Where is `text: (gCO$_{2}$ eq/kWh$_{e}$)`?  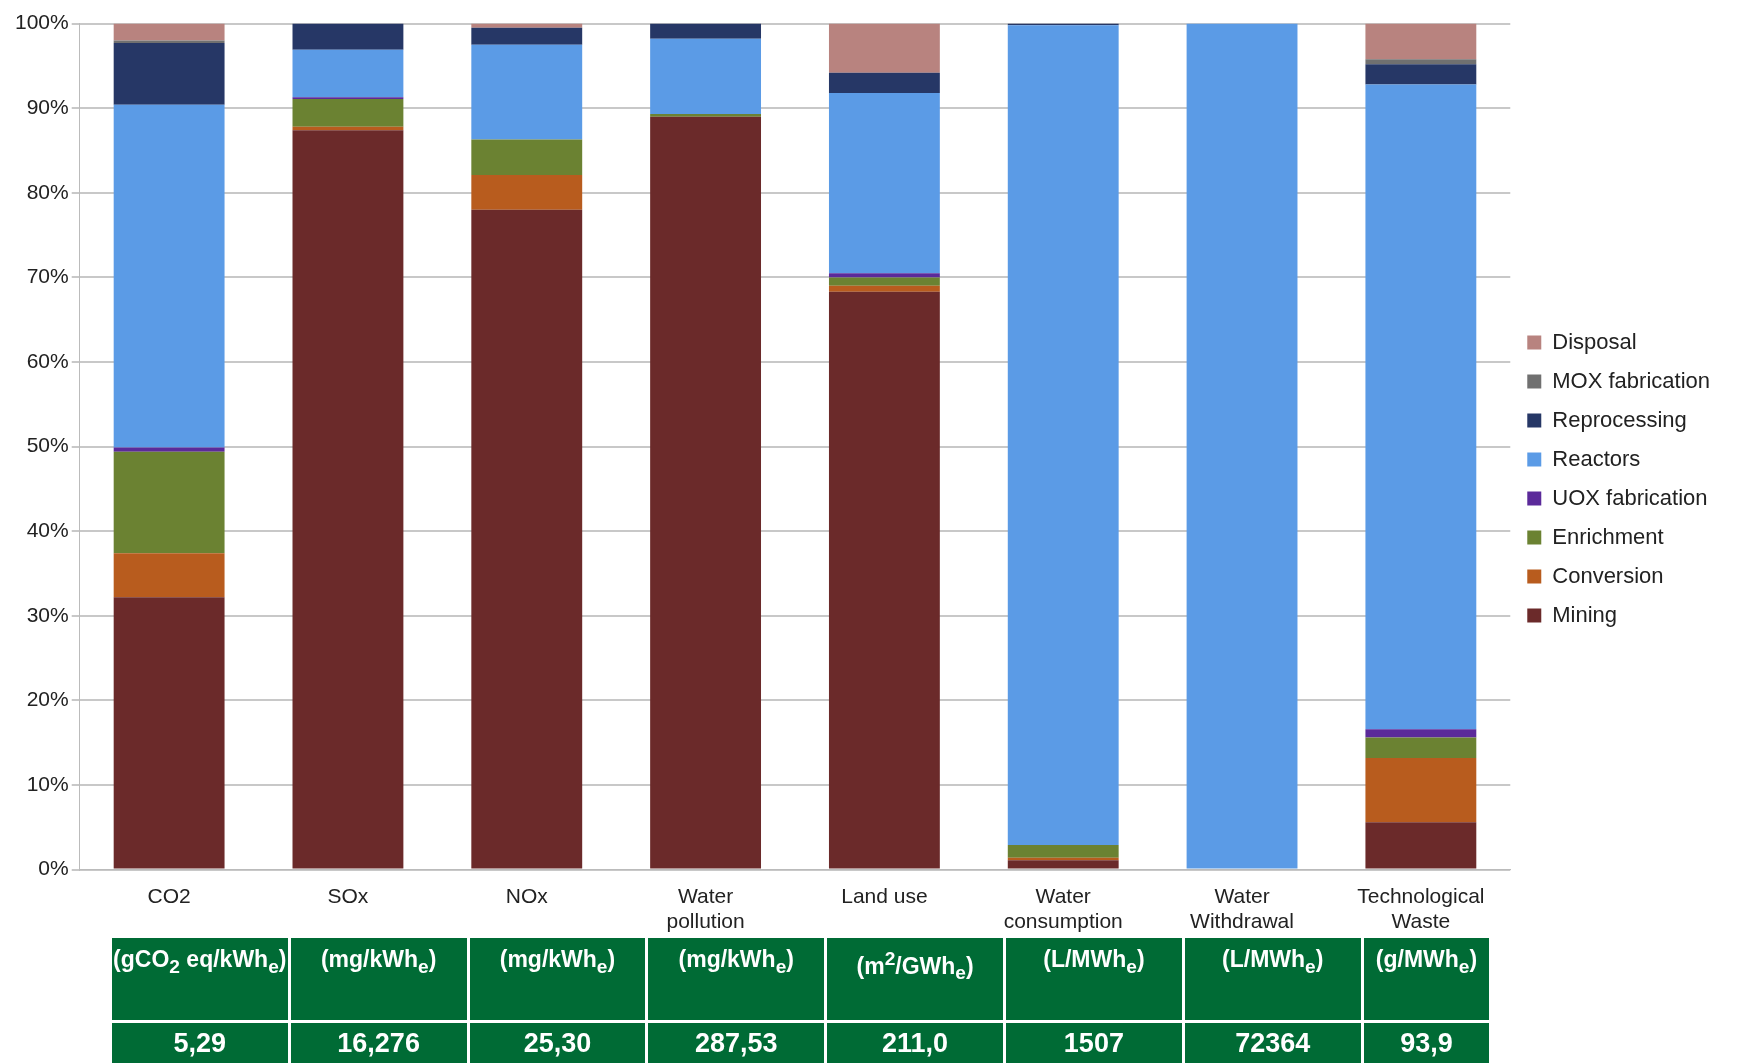
text: (gCO$_{2}$ eq/kWh$_{e}$) is located at coordinates (199, 979).